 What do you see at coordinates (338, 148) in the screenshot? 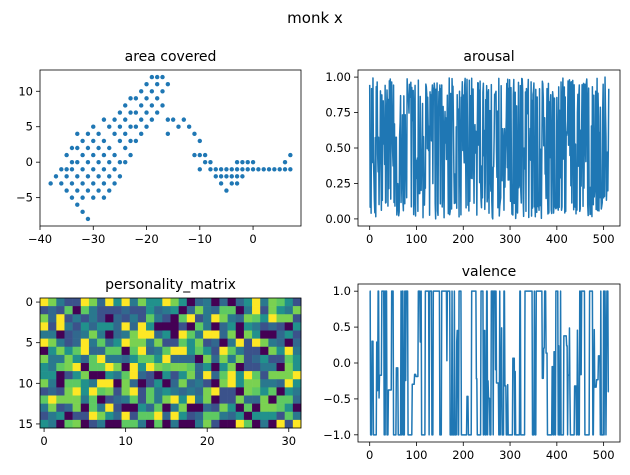
I see `y-tick-label: 0.50` at bounding box center [338, 148].